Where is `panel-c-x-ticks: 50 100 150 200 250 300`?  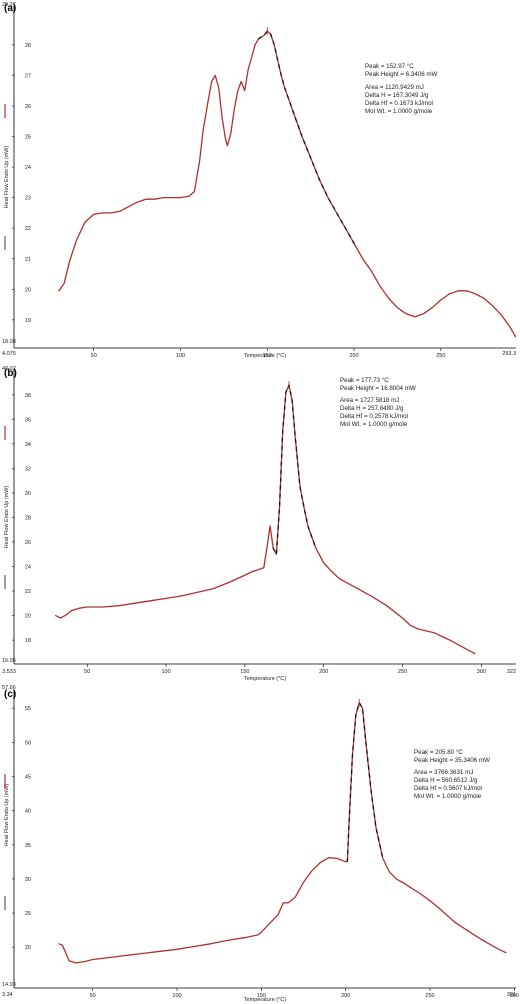 panel-c-x-ticks: 50 100 150 200 250 300 is located at coordinates (304, 993).